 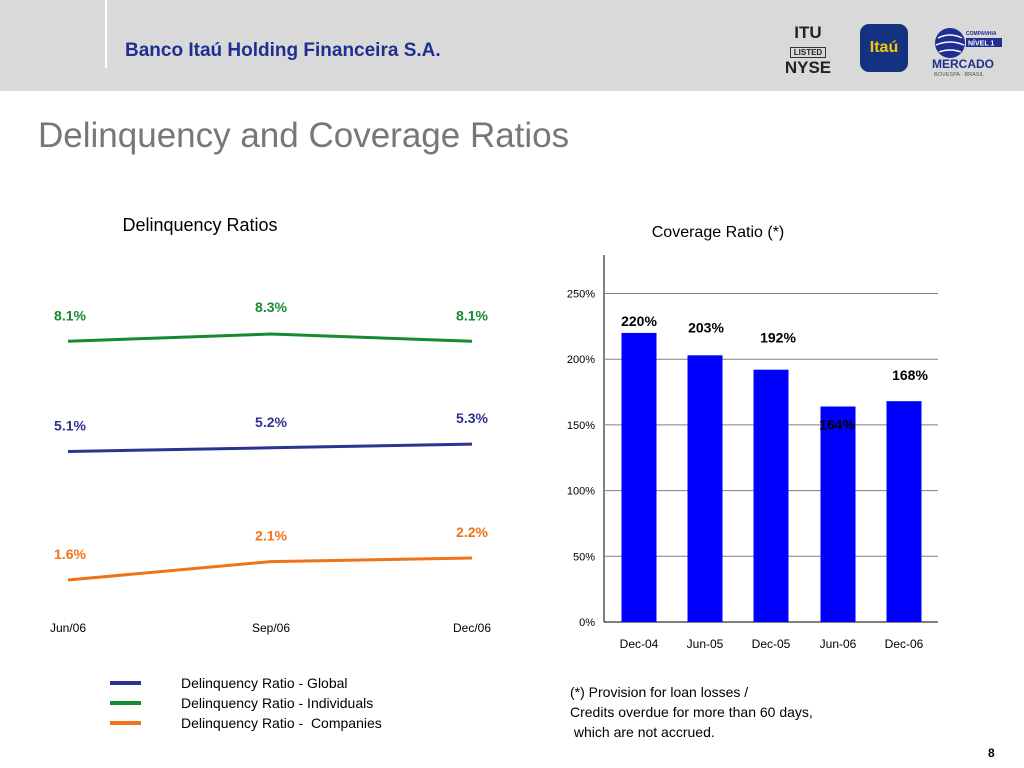 I want to click on itu-nyse-logo: ITU LISTED NYSE, so click(x=808, y=50).